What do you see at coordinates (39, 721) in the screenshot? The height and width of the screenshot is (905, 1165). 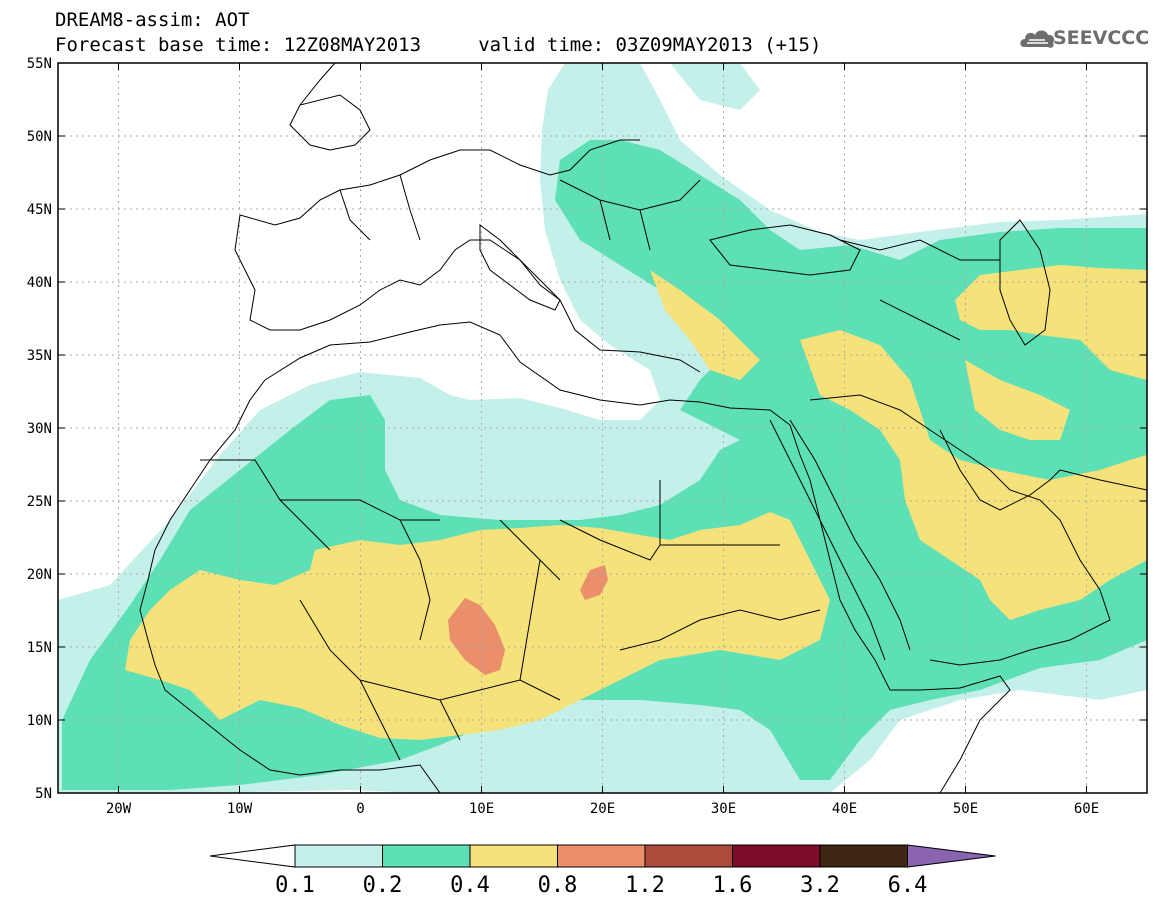 I see `lat-tick-label: 10N` at bounding box center [39, 721].